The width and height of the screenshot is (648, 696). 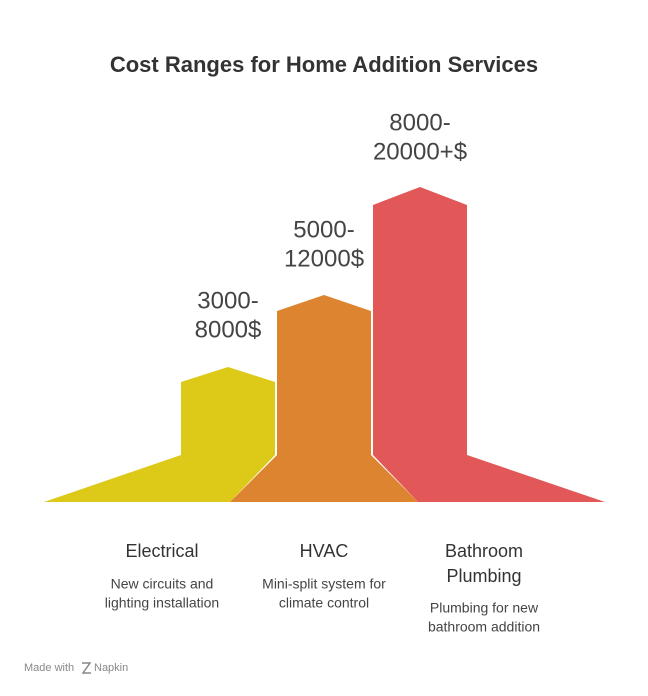 I want to click on value-label: 12000$, so click(x=324, y=258).